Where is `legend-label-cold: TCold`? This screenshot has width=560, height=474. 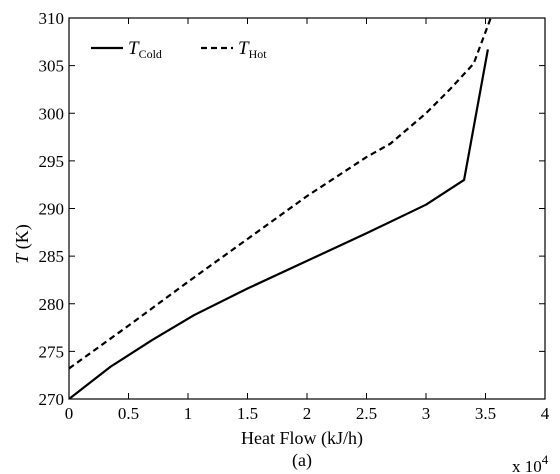
legend-label-cold: TCold is located at coordinates (145, 49).